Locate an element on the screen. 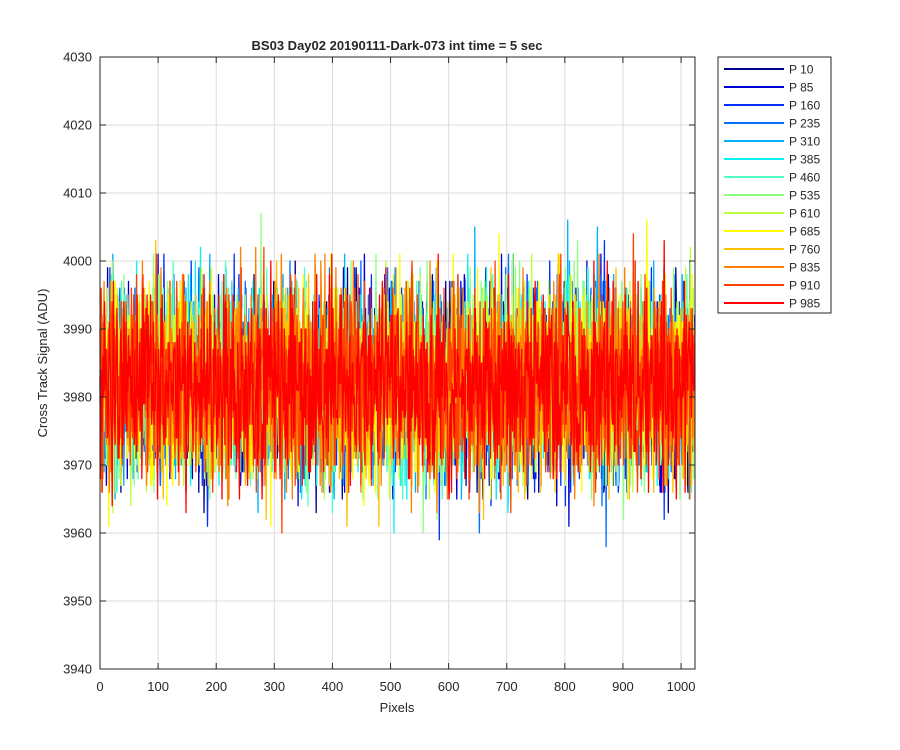  x-tick-label: 600 is located at coordinates (449, 686).